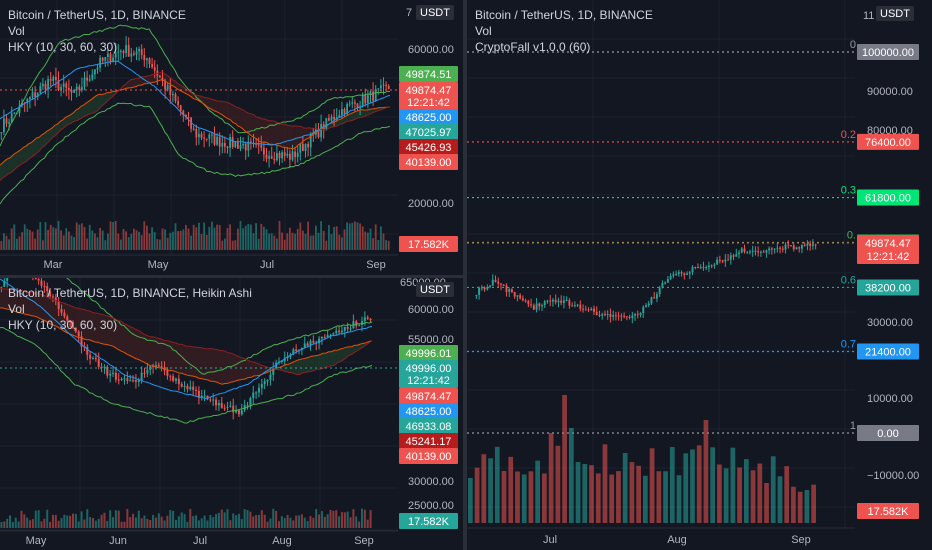 This screenshot has width=932, height=550. I want to click on x-axis-tick: Mar, so click(53, 265).